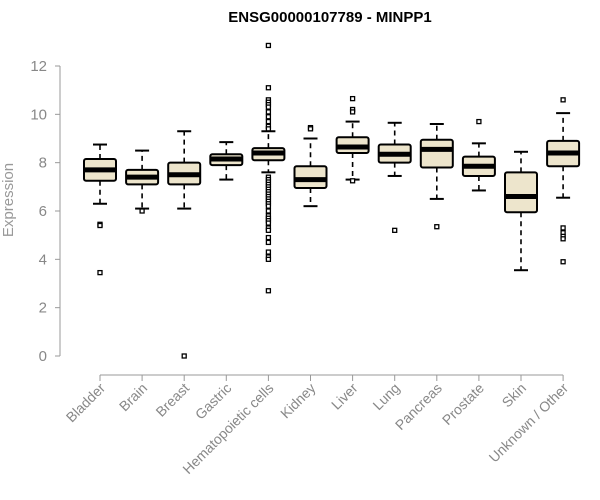  Describe the element at coordinates (418, 406) in the screenshot. I see `x-tick-label: Pancreas` at that location.